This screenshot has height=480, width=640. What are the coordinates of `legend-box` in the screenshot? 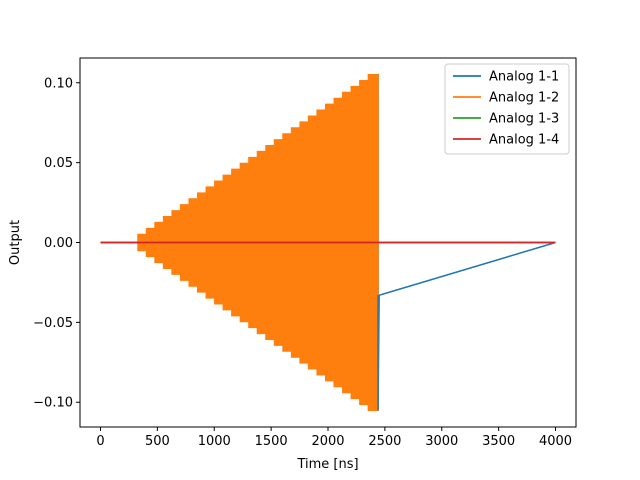 It's located at (507, 109).